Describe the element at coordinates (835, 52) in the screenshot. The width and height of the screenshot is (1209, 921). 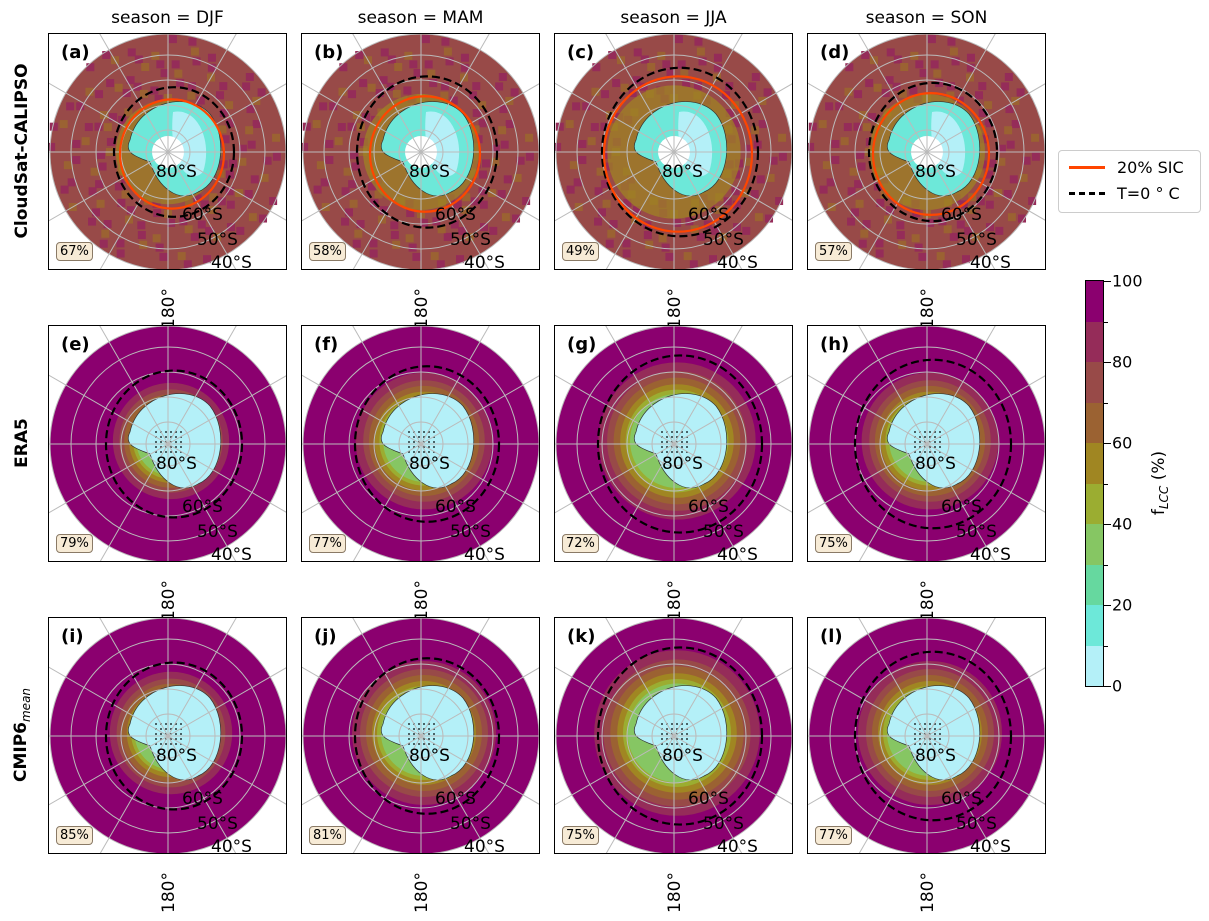
I see `panel-letter: (d)` at that location.